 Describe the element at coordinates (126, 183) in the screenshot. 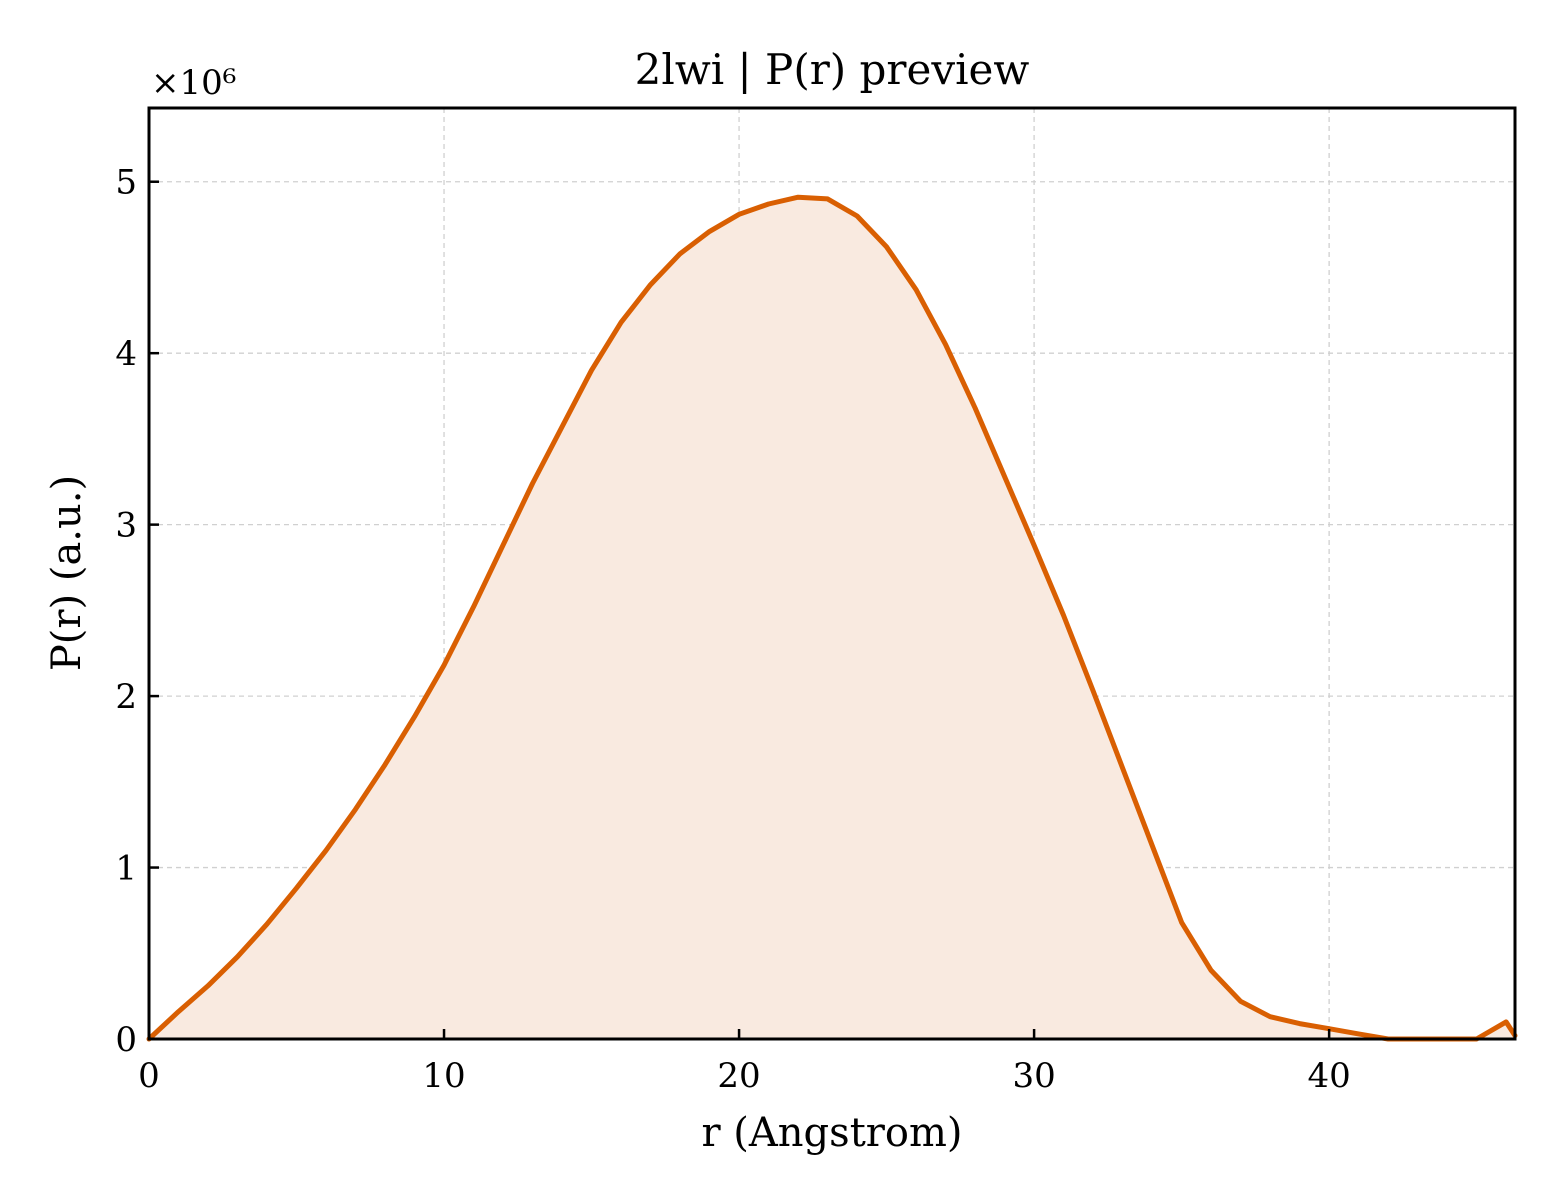

I see `y-tick-label: 5` at that location.